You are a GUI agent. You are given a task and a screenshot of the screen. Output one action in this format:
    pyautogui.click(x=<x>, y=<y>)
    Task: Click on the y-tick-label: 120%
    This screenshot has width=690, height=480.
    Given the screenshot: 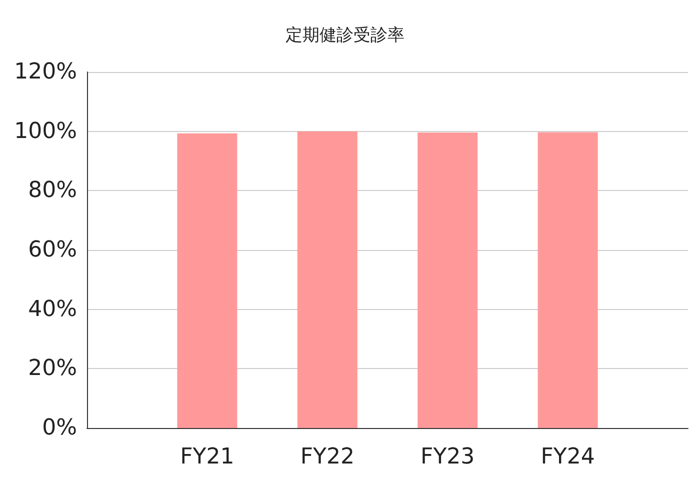 What is the action you would take?
    pyautogui.click(x=45, y=72)
    